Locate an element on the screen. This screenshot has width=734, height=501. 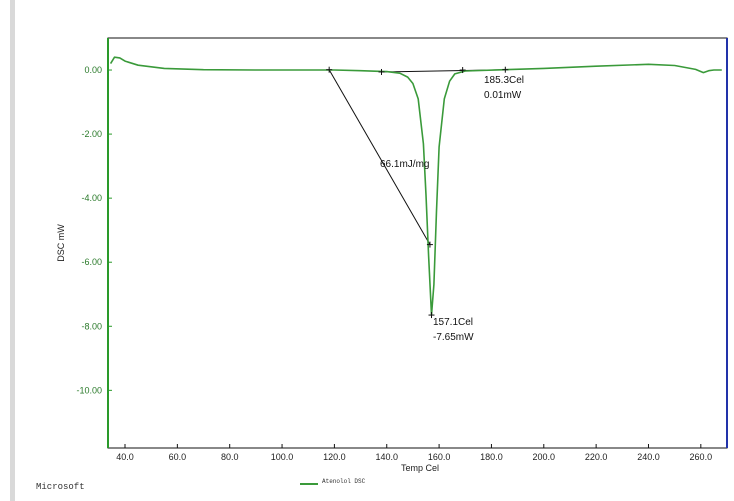
x-tick-label: 40.0 is located at coordinates (125, 457).